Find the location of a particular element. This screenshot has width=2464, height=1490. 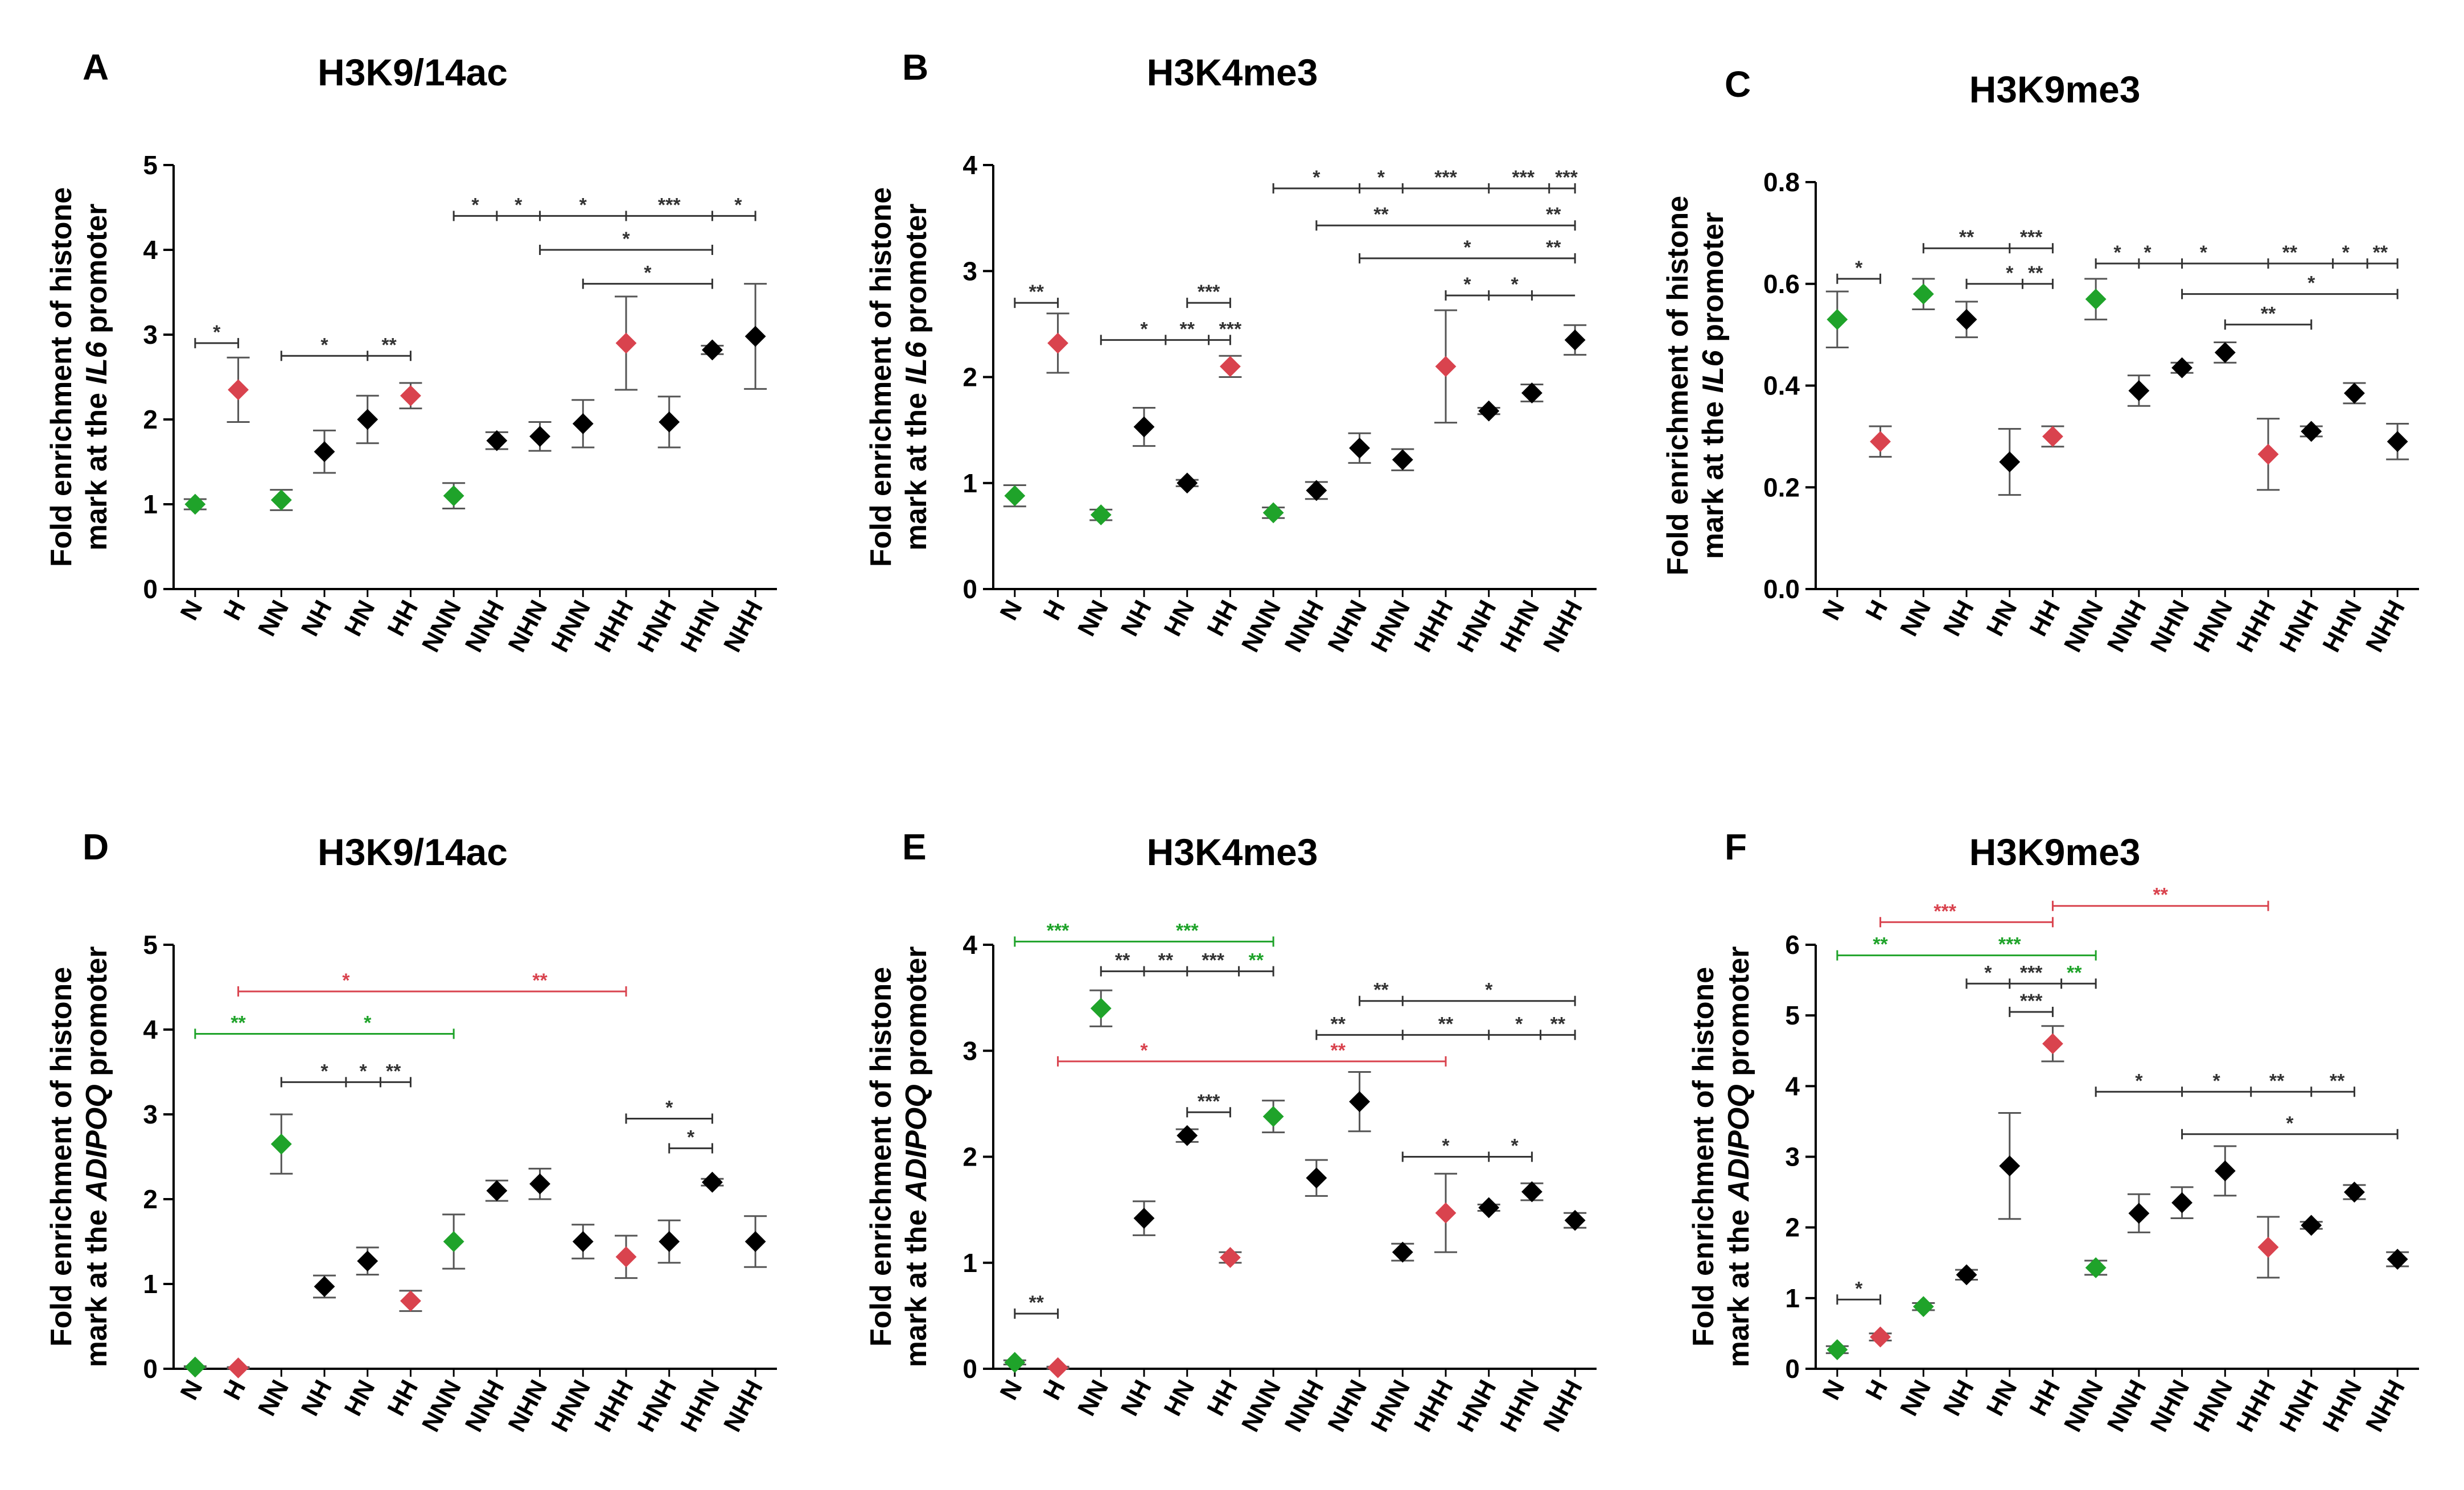

data-point-h is located at coordinates (238, 389).